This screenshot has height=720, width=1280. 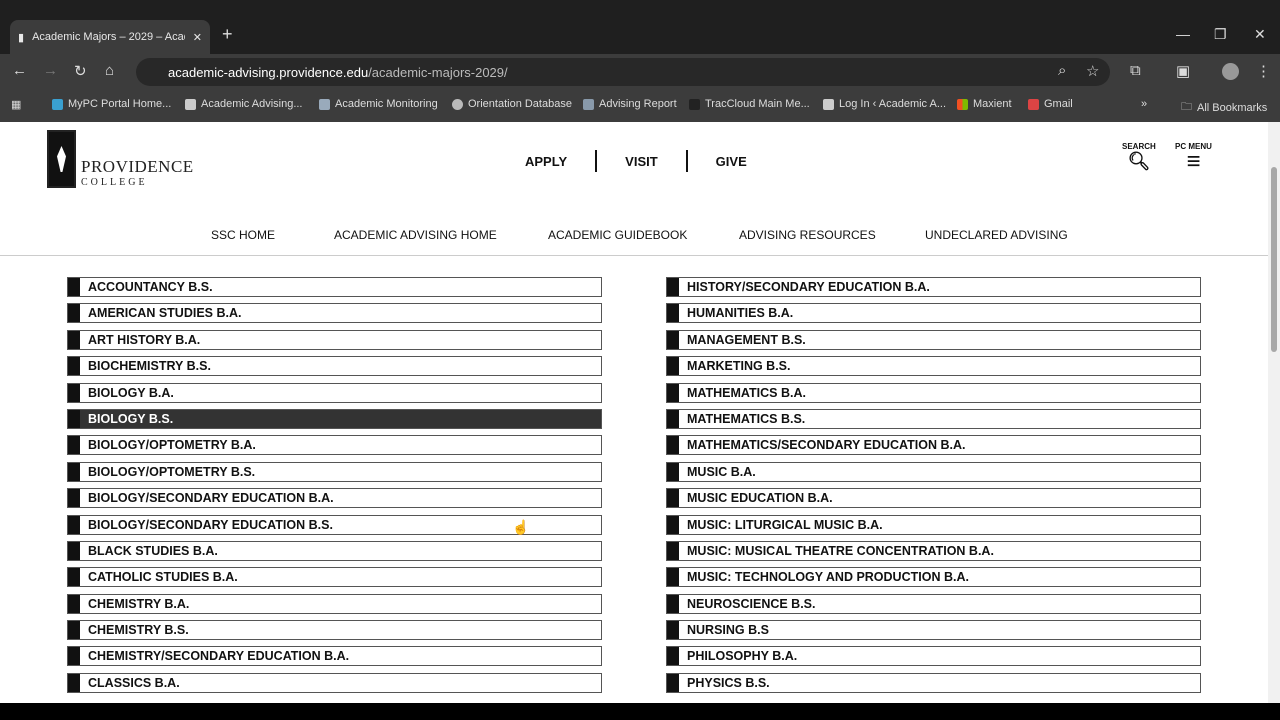 I want to click on hand-cursor-icon: ☝, so click(x=521, y=527).